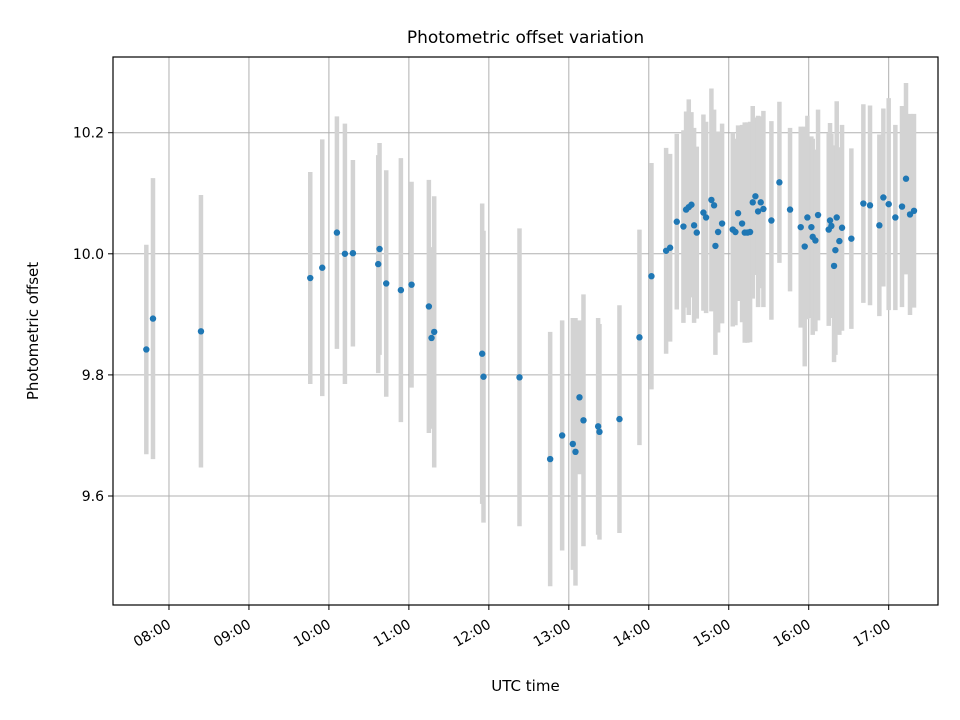  Describe the element at coordinates (93, 376) in the screenshot. I see `y-tick-label: 9.8` at that location.